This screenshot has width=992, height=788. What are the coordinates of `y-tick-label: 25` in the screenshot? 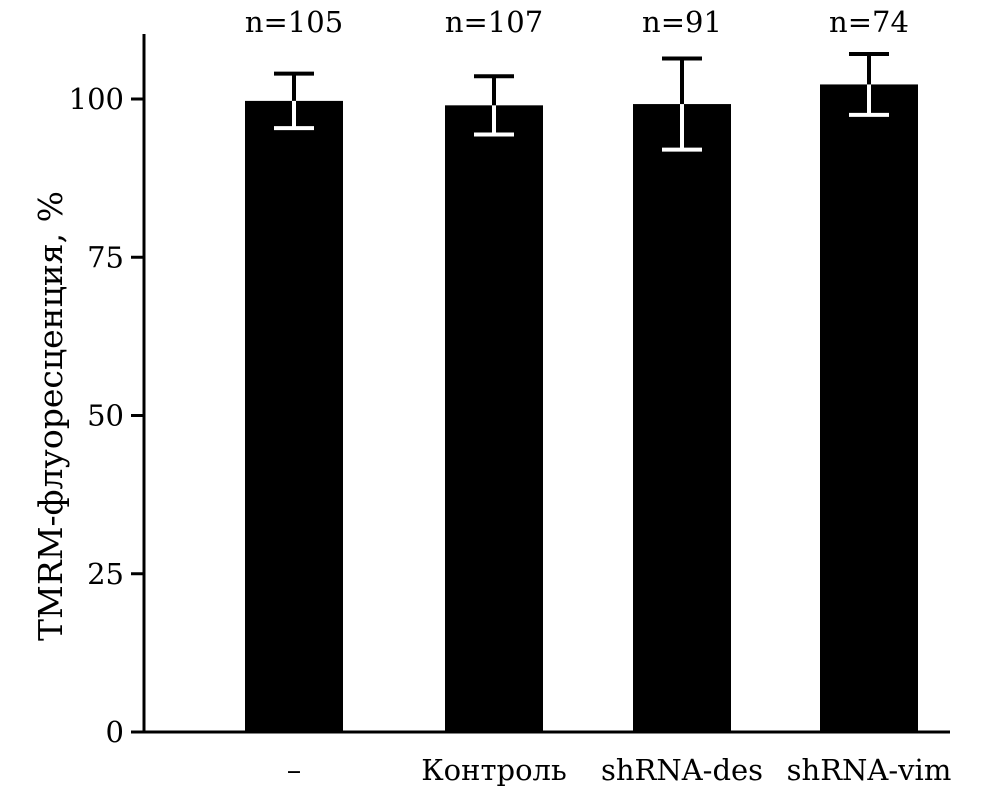 It's located at (105, 574).